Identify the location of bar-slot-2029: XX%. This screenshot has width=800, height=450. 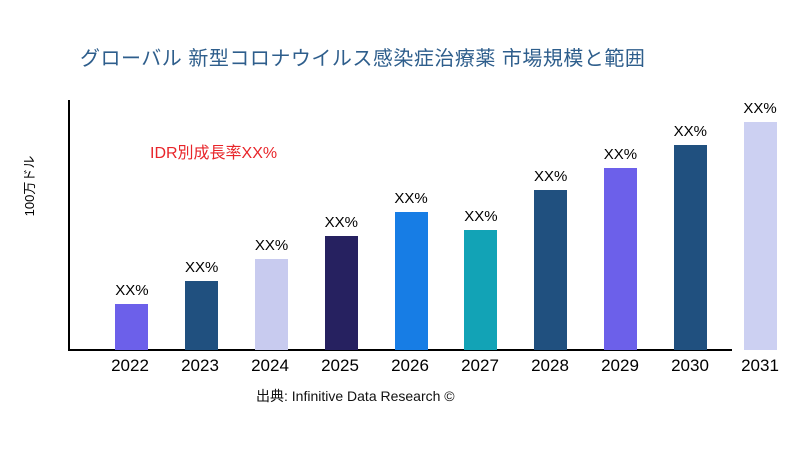
(621, 225).